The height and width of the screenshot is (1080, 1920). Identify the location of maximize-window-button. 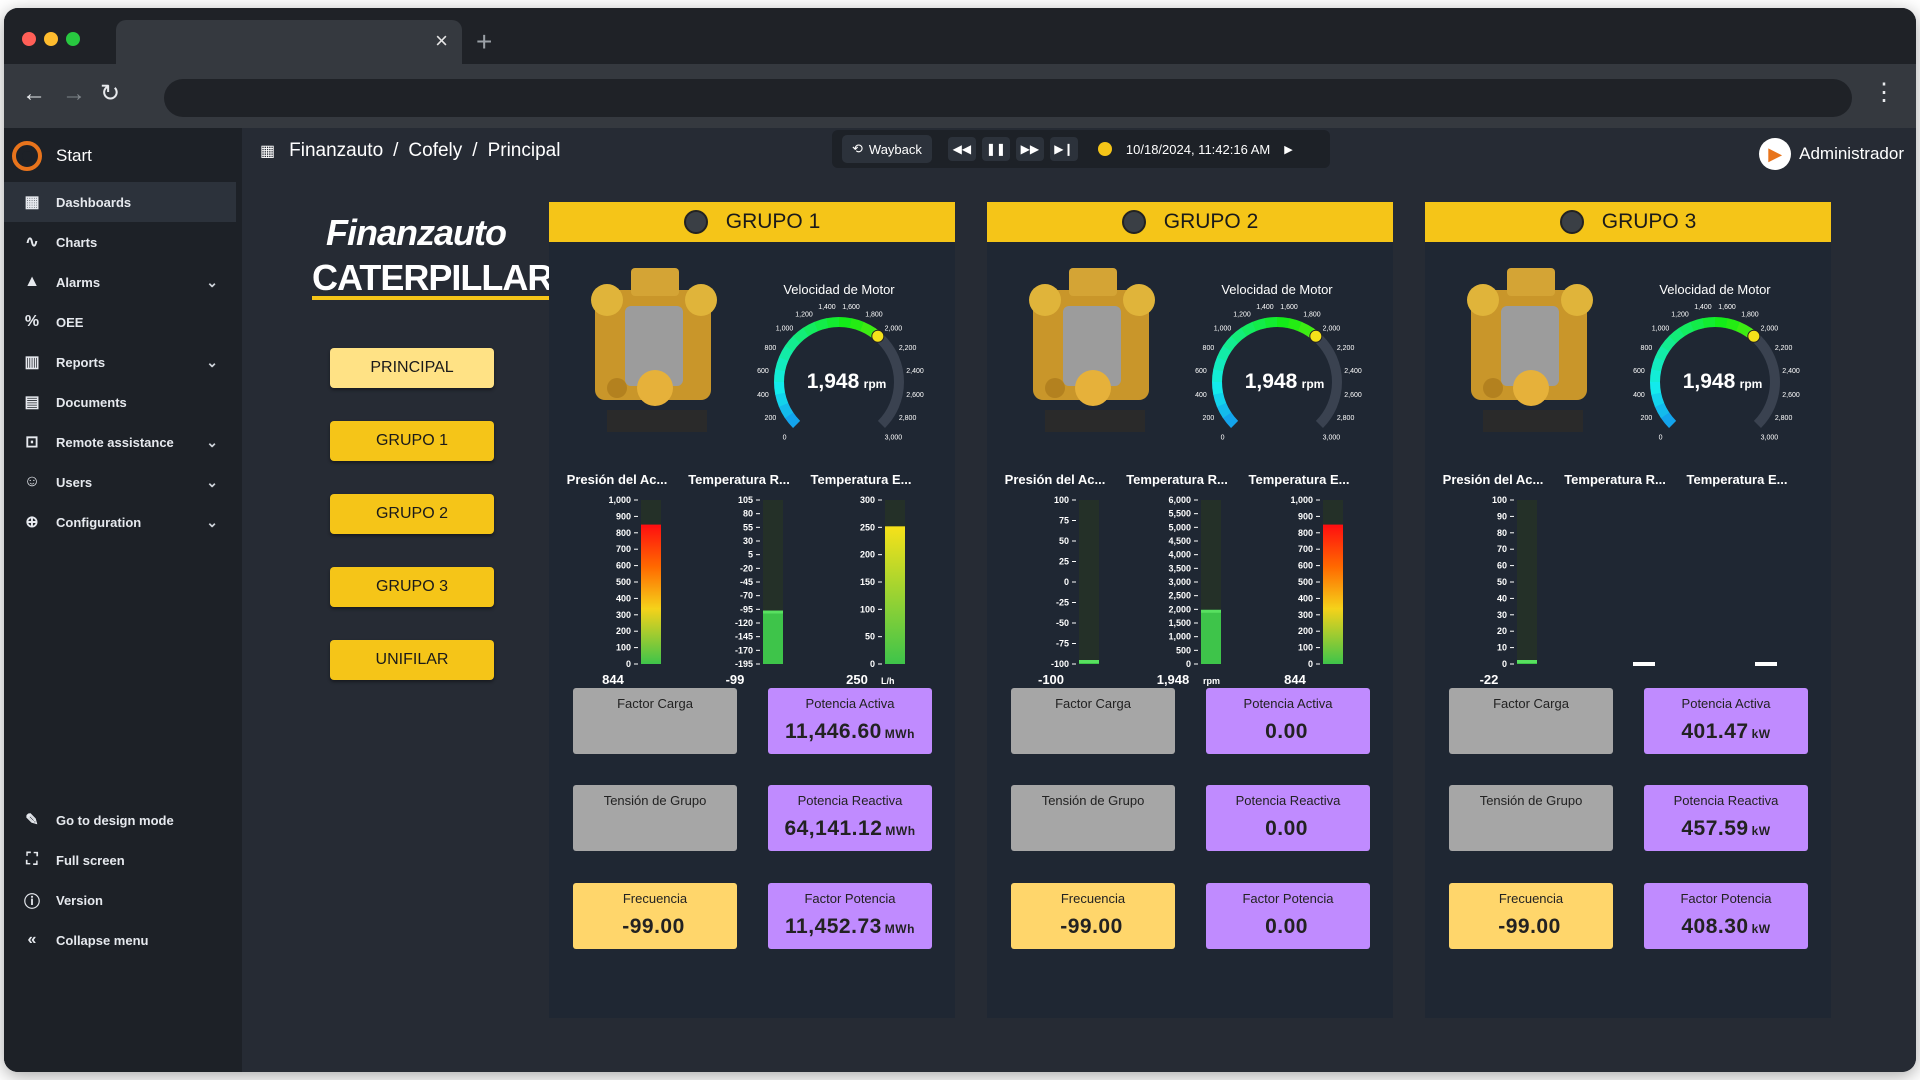
(73, 39).